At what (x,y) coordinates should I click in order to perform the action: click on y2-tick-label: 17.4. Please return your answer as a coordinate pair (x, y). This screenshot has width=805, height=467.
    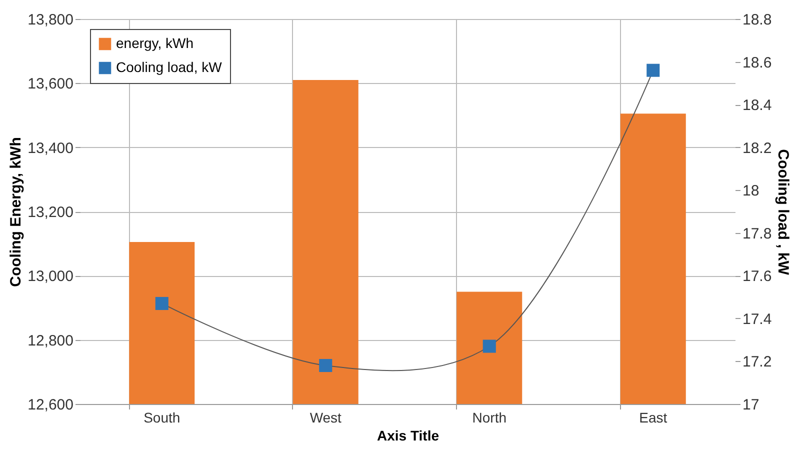
    Looking at the image, I should click on (757, 319).